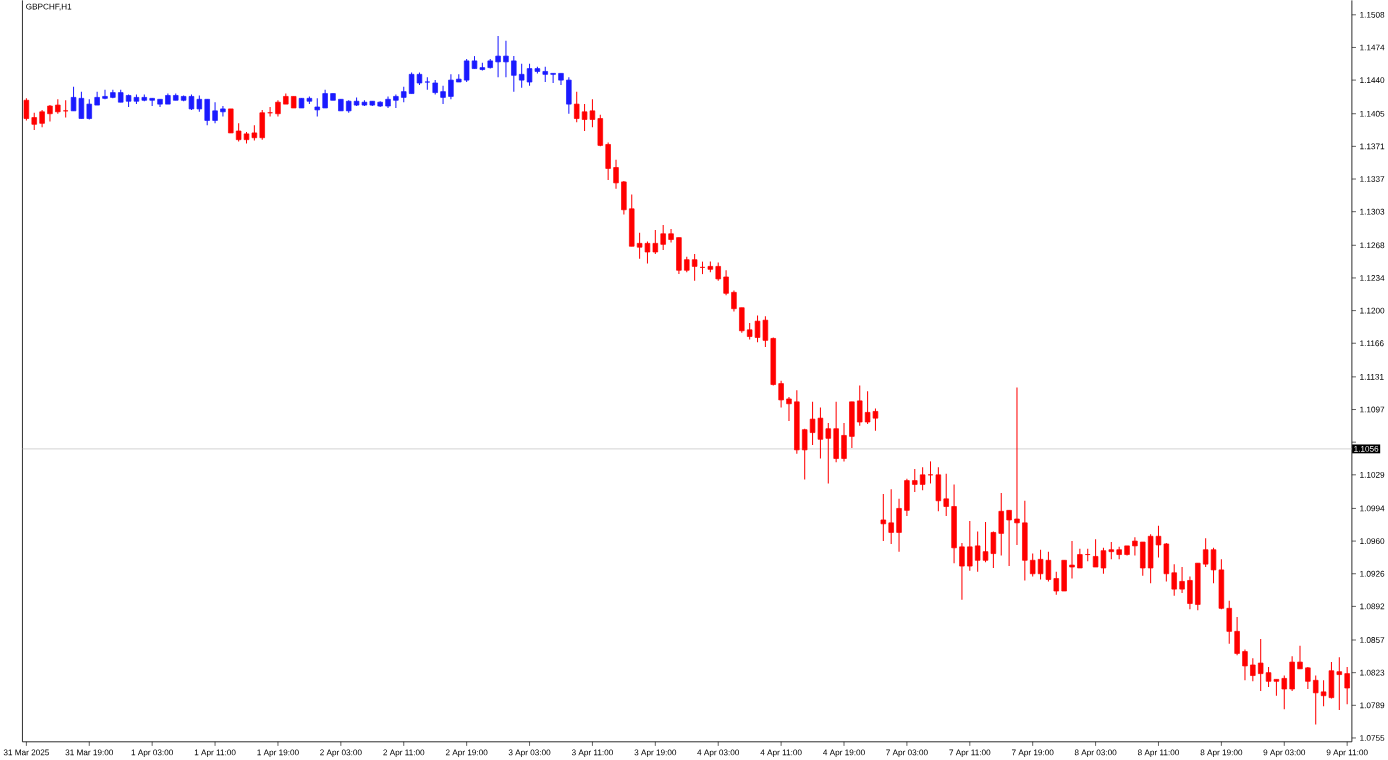 The image size is (1388, 760). I want to click on y-tick-label: 1.0789, so click(1372, 705).